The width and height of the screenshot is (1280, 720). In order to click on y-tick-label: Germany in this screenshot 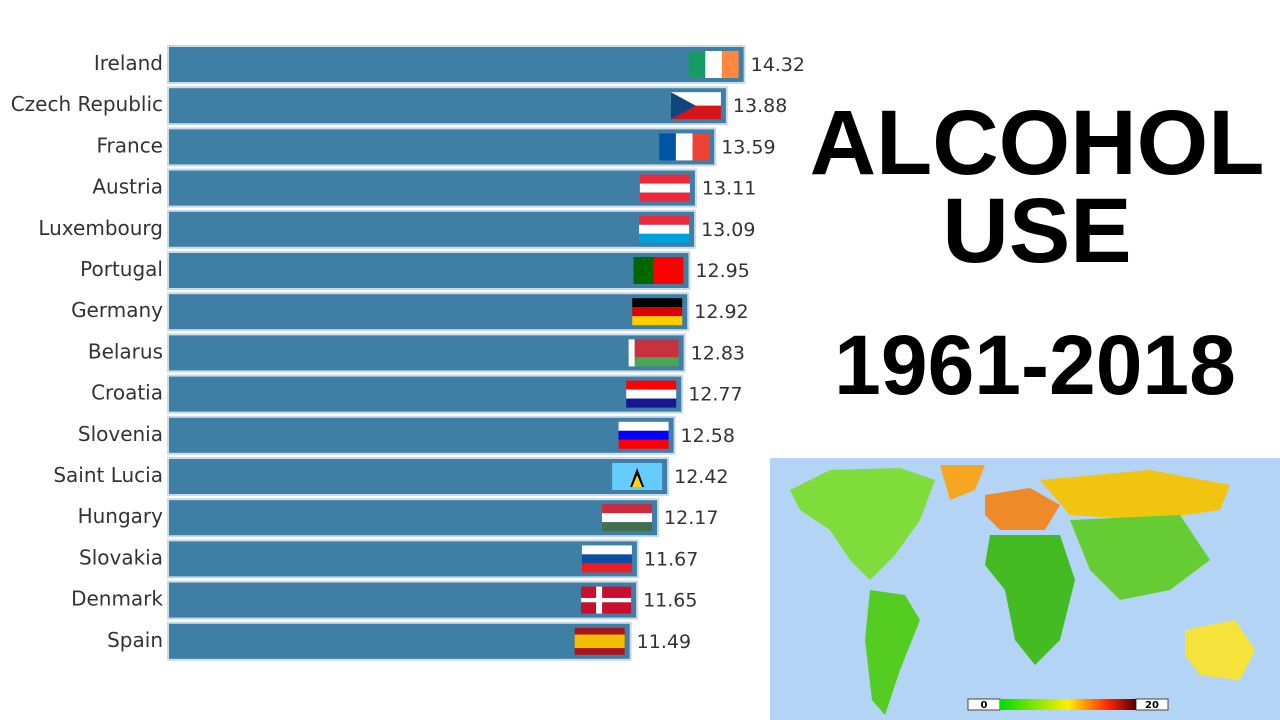, I will do `click(117, 310)`.